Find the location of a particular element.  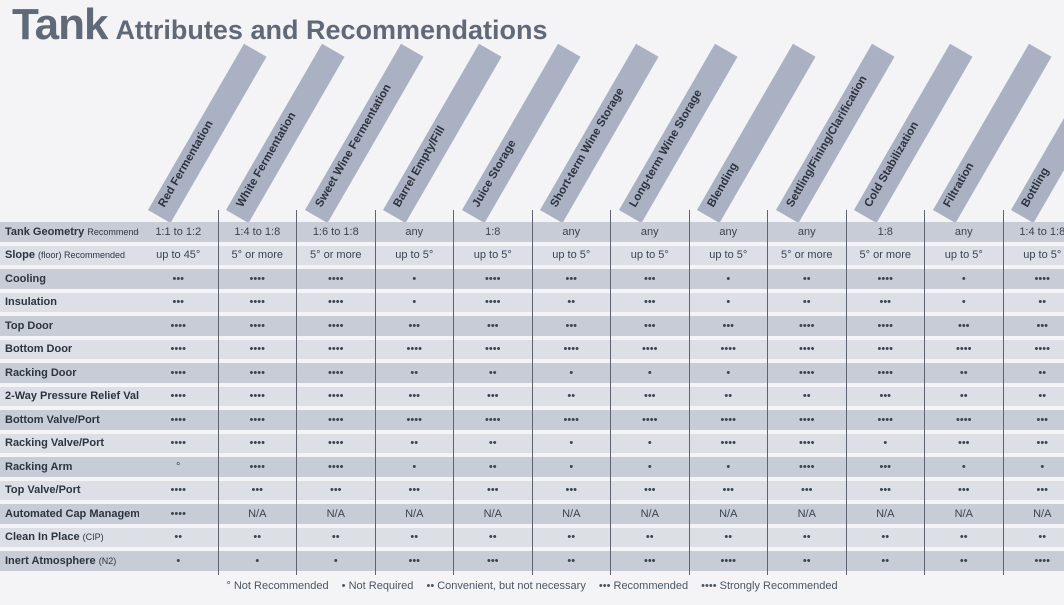

legend-not-recommended: ° Not Recommended is located at coordinates (277, 586).